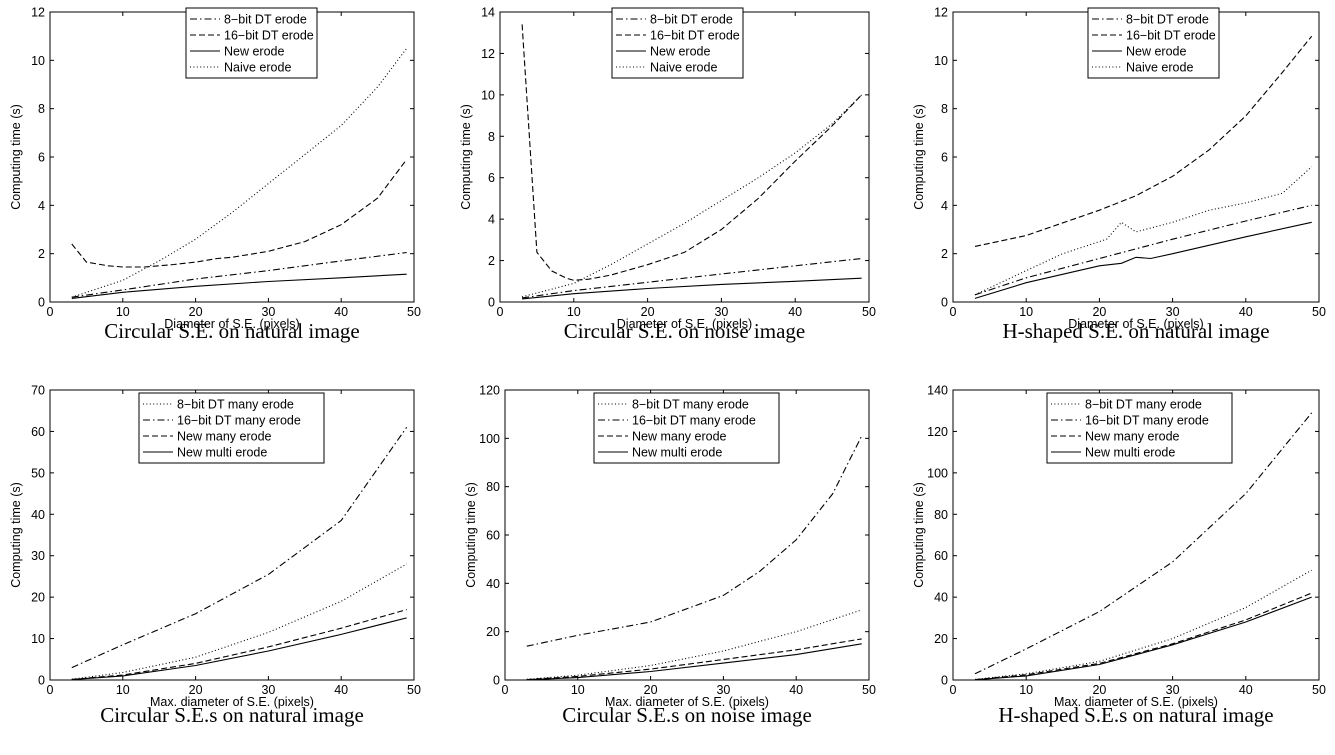 Image resolution: width=1335 pixels, height=755 pixels. Describe the element at coordinates (941, 515) in the screenshot. I see `y-tick-label: 80` at that location.